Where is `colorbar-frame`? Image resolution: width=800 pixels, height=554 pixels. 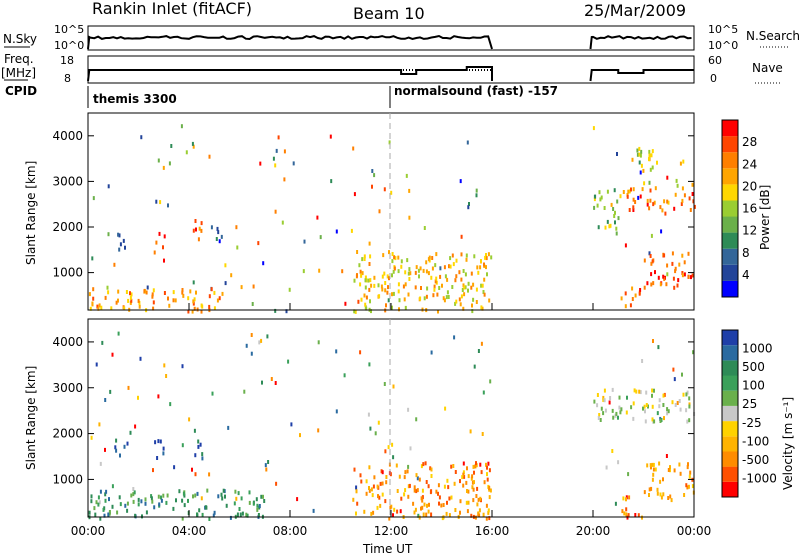 colorbar-frame is located at coordinates (730, 208).